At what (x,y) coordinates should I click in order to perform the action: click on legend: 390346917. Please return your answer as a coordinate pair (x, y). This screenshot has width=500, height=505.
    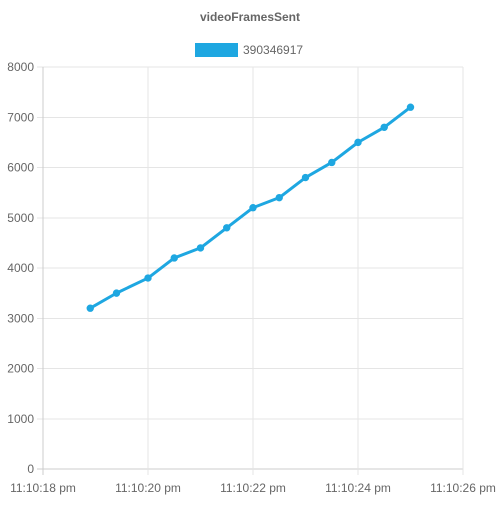
    Looking at the image, I should click on (249, 50).